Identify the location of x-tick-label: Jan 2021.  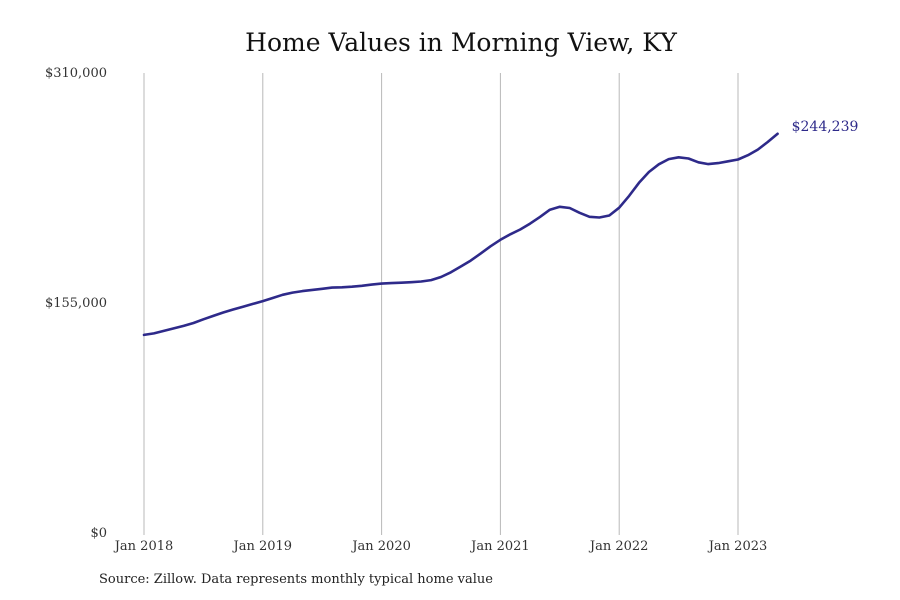
(499, 546).